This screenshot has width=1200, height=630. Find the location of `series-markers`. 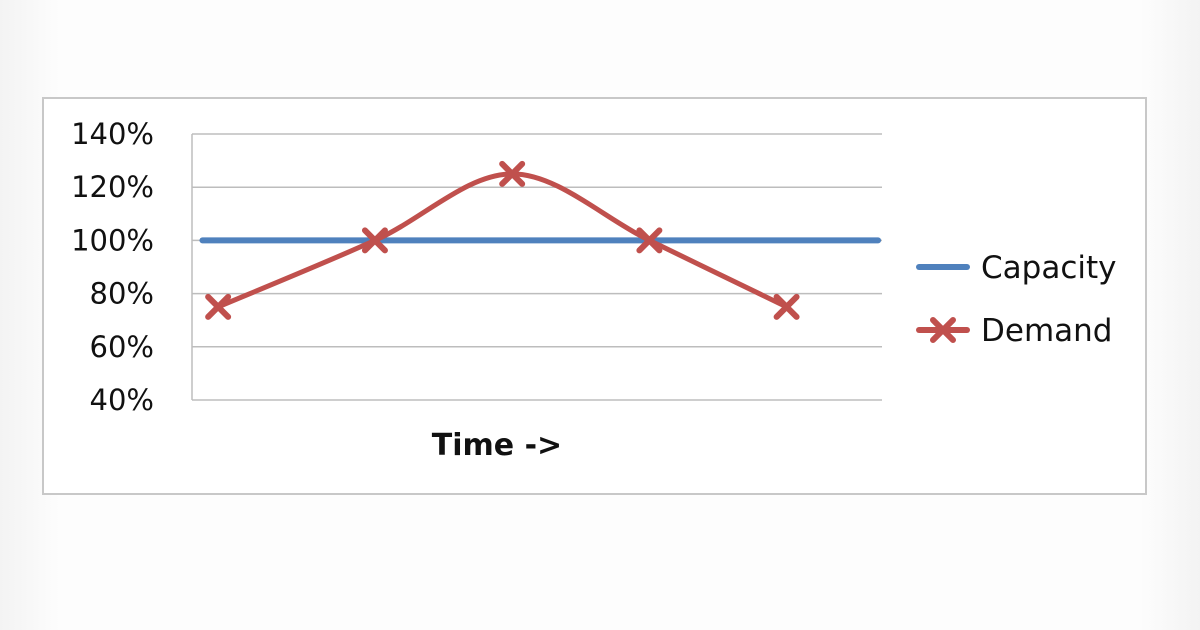

series-markers is located at coordinates (502, 240).